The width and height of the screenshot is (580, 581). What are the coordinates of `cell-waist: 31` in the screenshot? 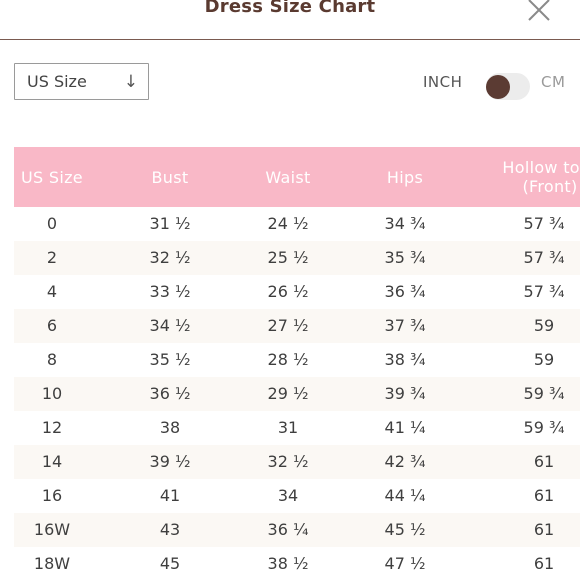 It's located at (288, 427).